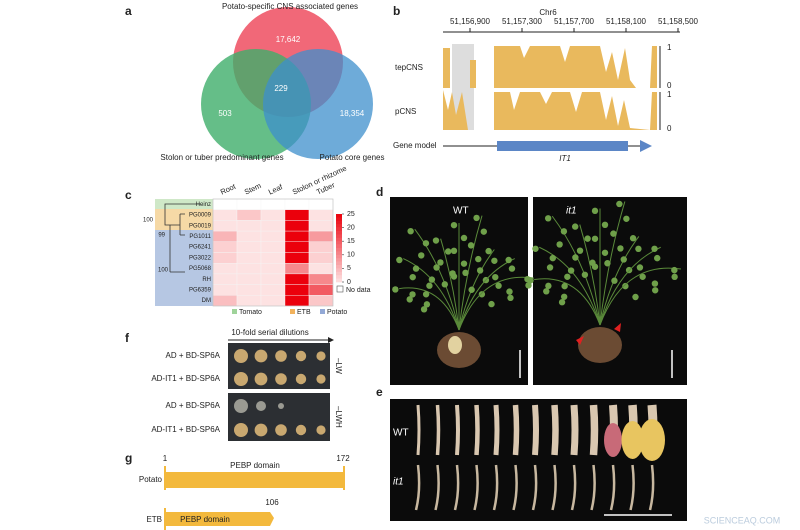 This screenshot has height=530, width=800. I want to click on coordinate-label: 51,157,700, so click(574, 21).